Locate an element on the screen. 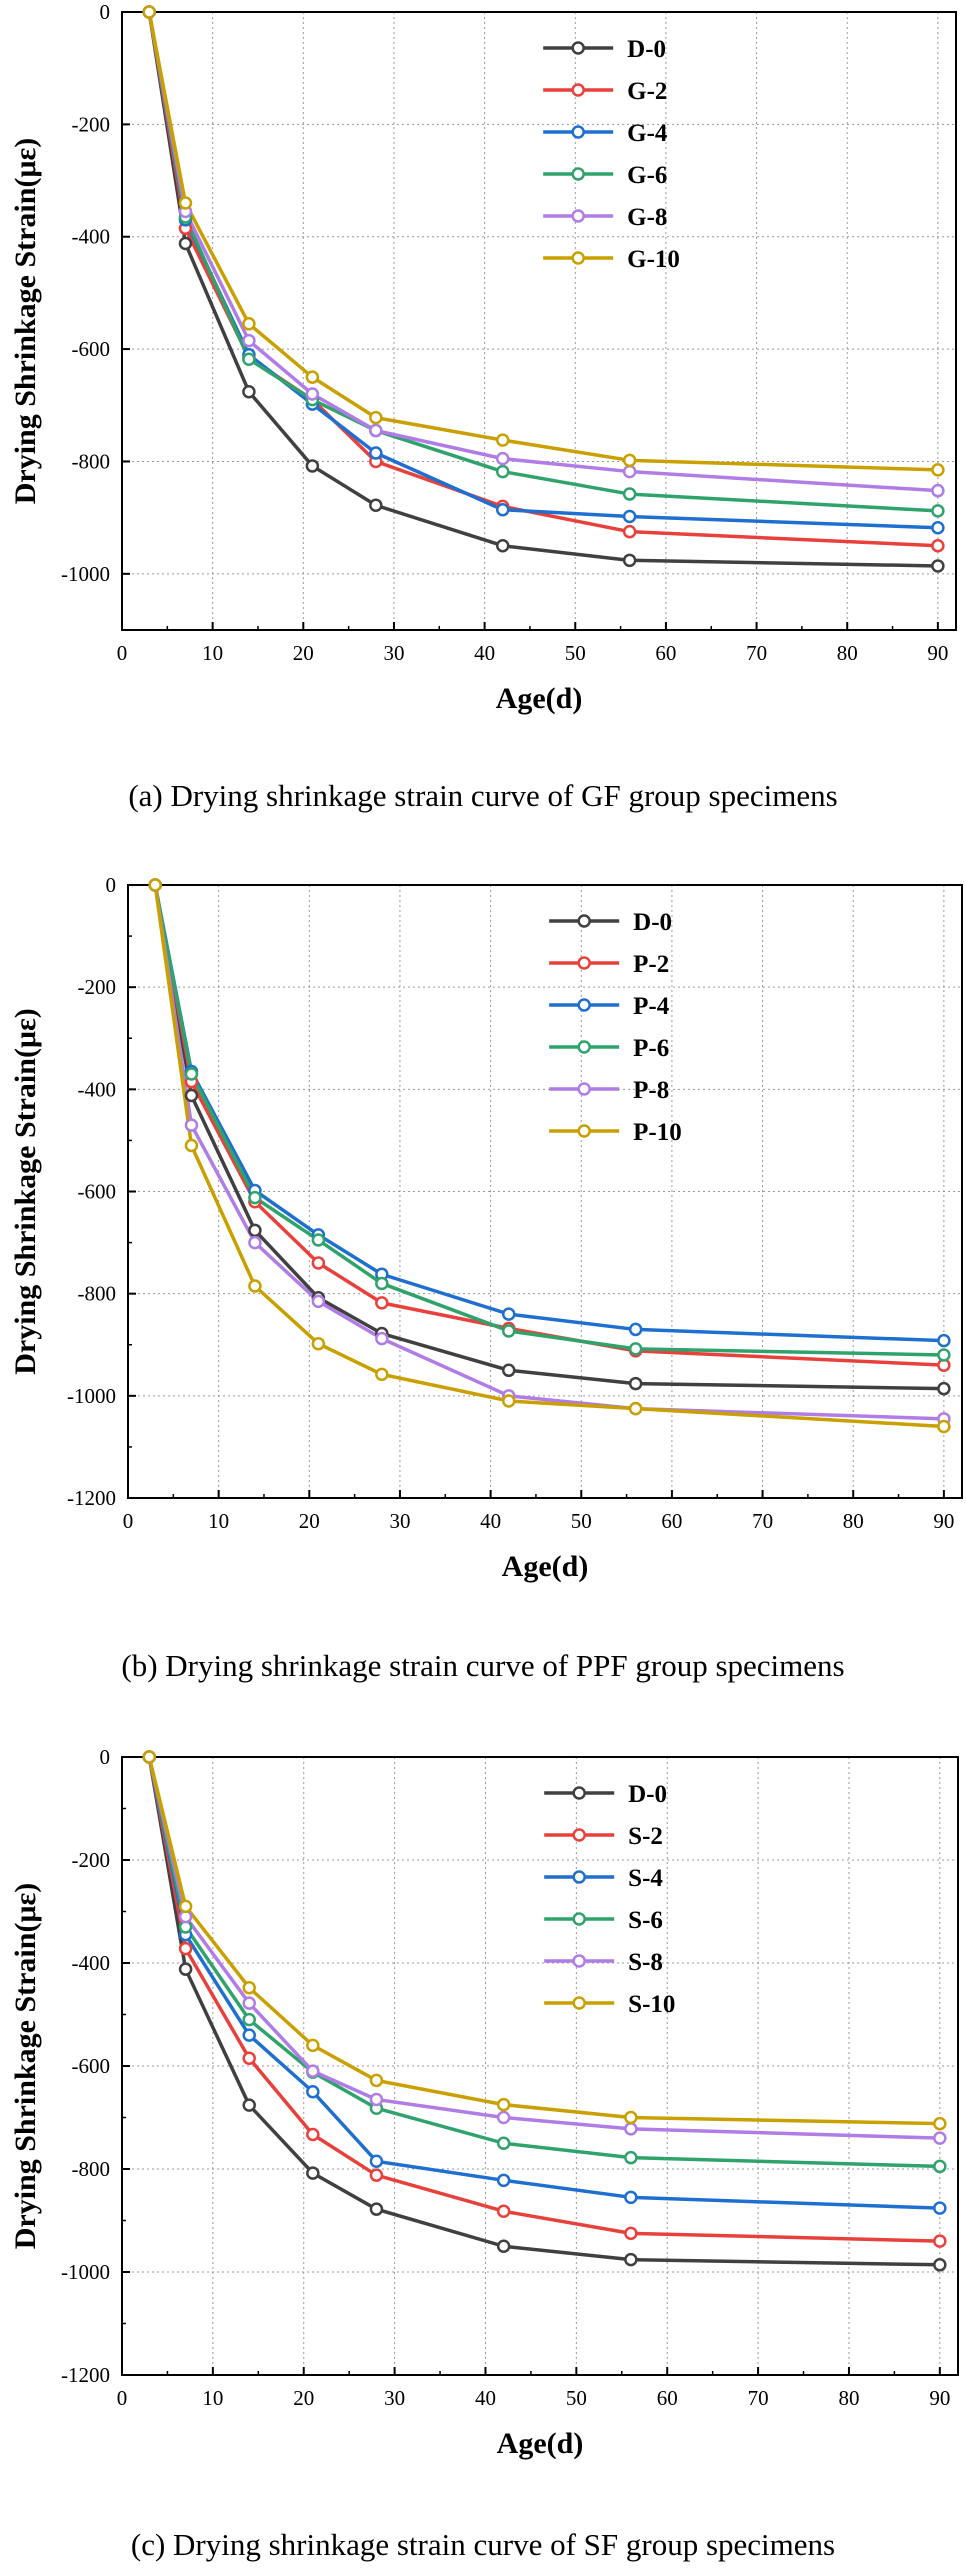 This screenshot has width=966, height=2569. legend-label-G-8: G-8 is located at coordinates (647, 217).